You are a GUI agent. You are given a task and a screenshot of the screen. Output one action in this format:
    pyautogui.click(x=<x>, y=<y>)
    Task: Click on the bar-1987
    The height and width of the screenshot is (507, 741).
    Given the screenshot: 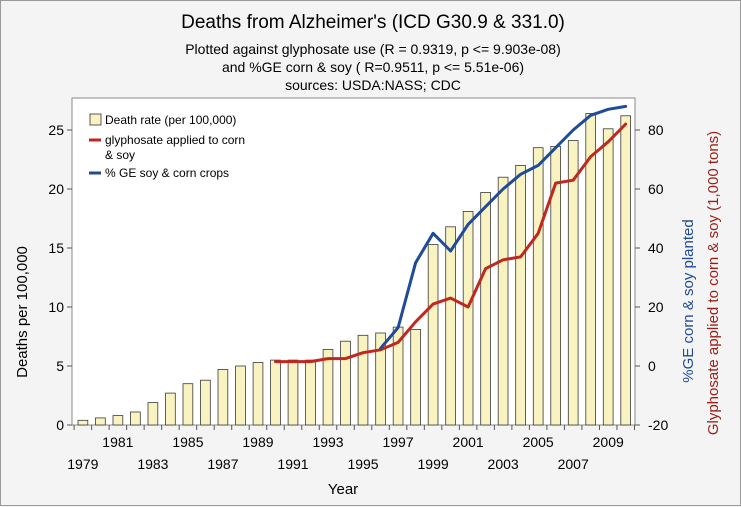 What is the action you would take?
    pyautogui.click(x=223, y=397)
    